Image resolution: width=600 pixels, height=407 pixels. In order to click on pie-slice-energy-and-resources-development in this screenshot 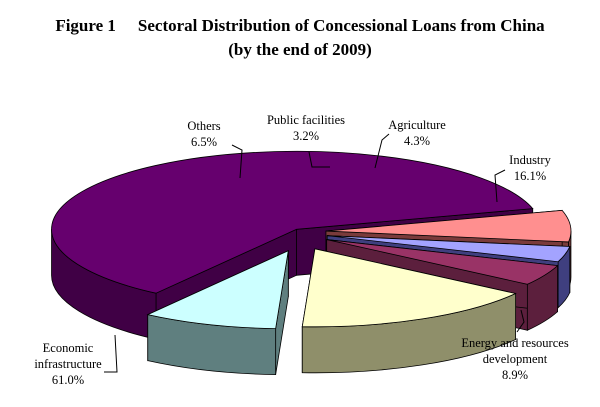, I will do `click(217, 290)`.